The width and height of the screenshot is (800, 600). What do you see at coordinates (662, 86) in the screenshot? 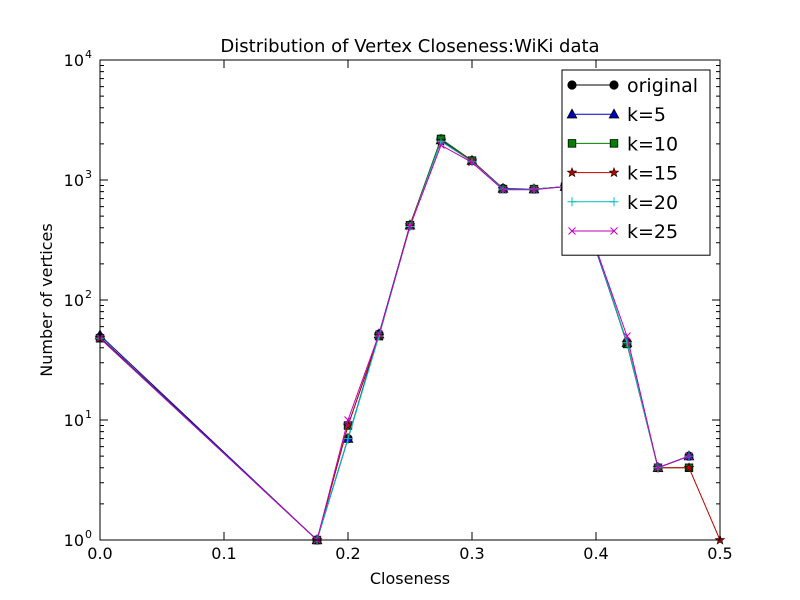
I see `legend-label: original` at bounding box center [662, 86].